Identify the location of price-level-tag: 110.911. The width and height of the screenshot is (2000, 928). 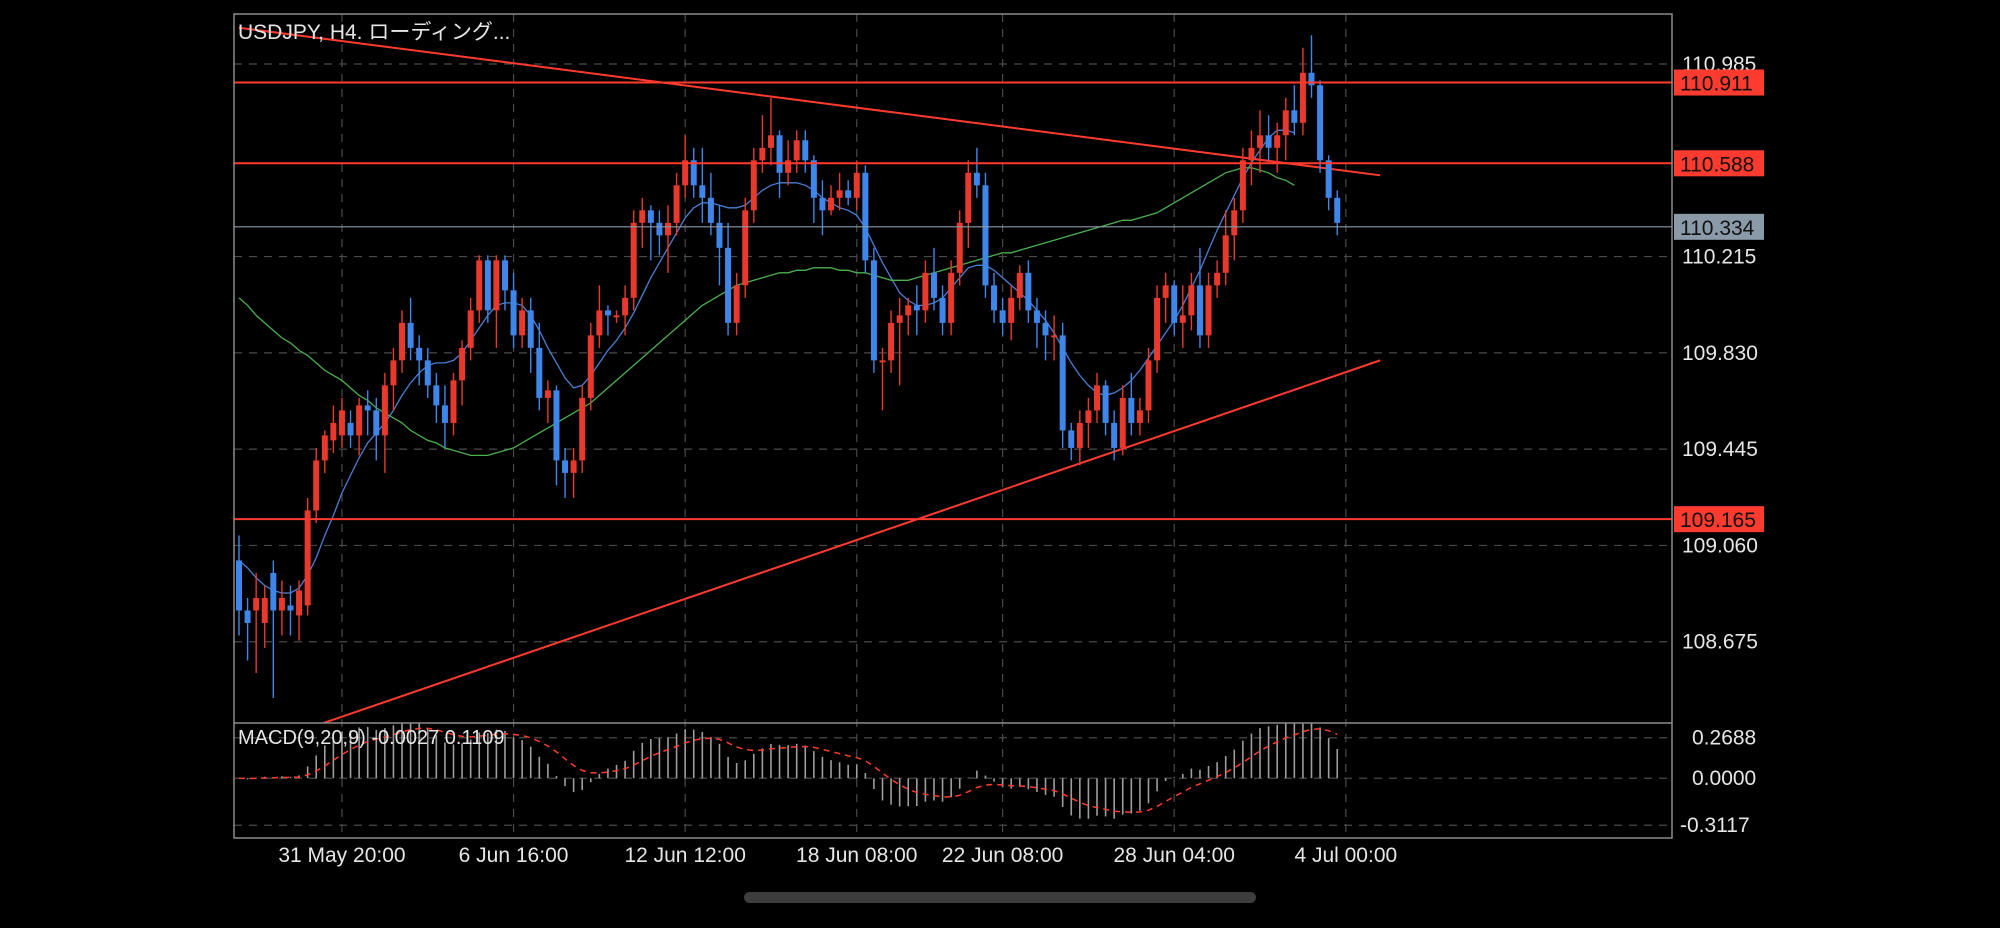
(1716, 84).